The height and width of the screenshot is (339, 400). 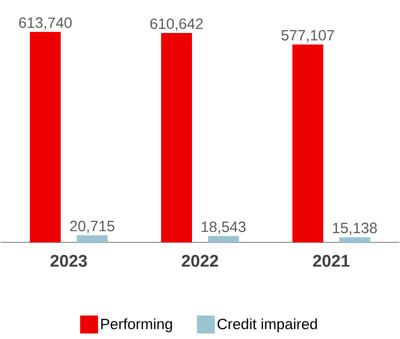 I want to click on data-label: 15,138, so click(x=355, y=228).